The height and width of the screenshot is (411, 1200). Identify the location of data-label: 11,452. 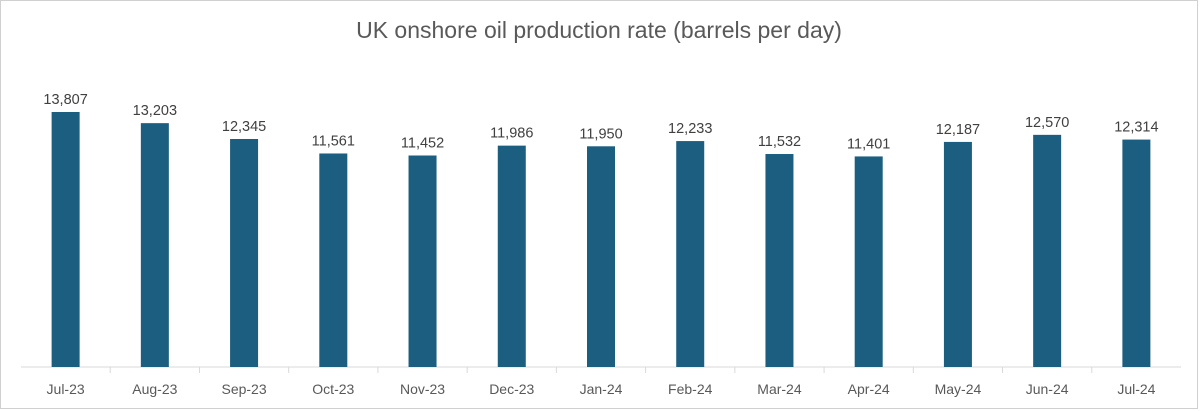
(422, 143).